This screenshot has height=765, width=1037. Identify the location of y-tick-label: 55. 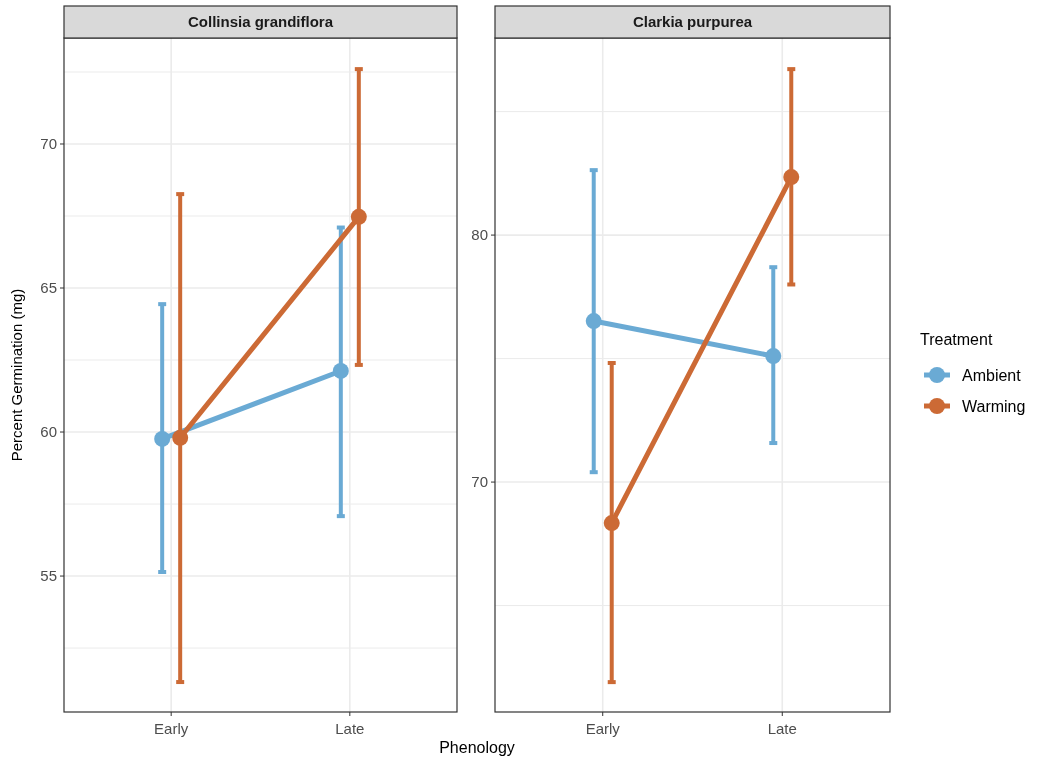
(48, 576).